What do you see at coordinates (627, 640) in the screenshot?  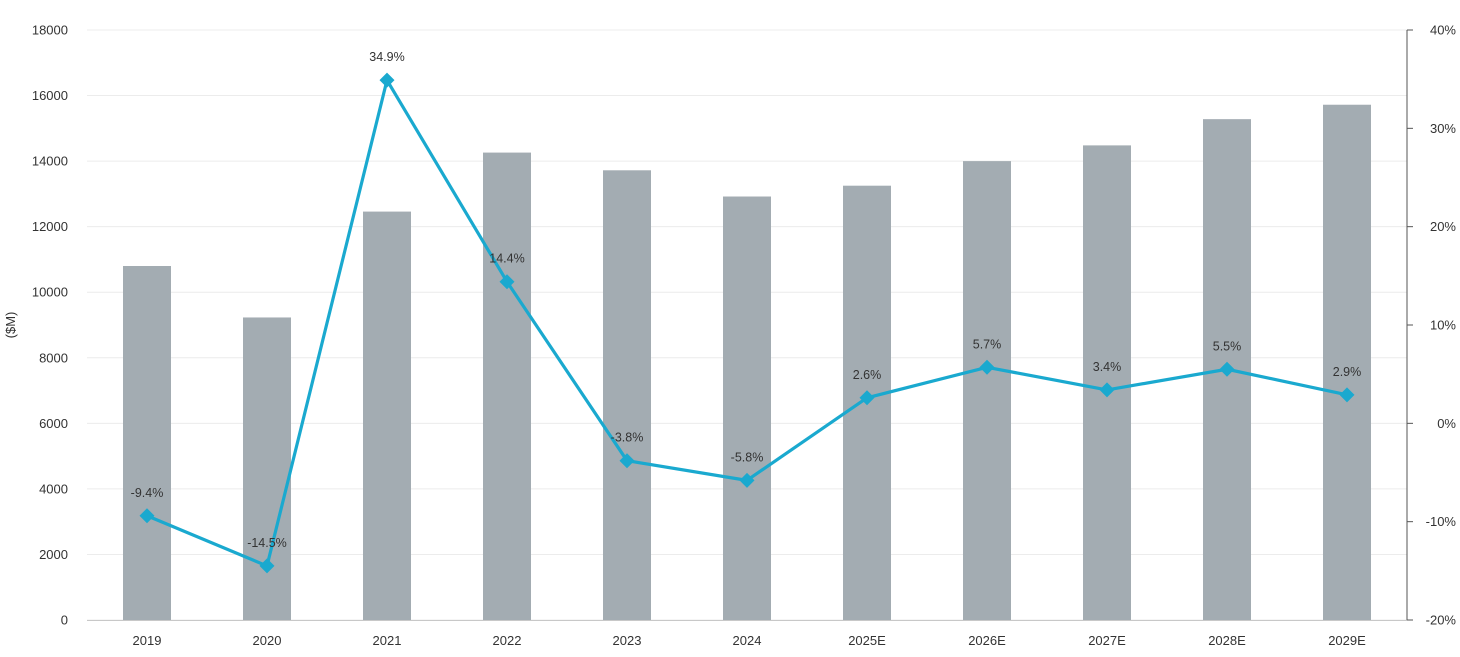 I see `x-tick-label: 2023` at bounding box center [627, 640].